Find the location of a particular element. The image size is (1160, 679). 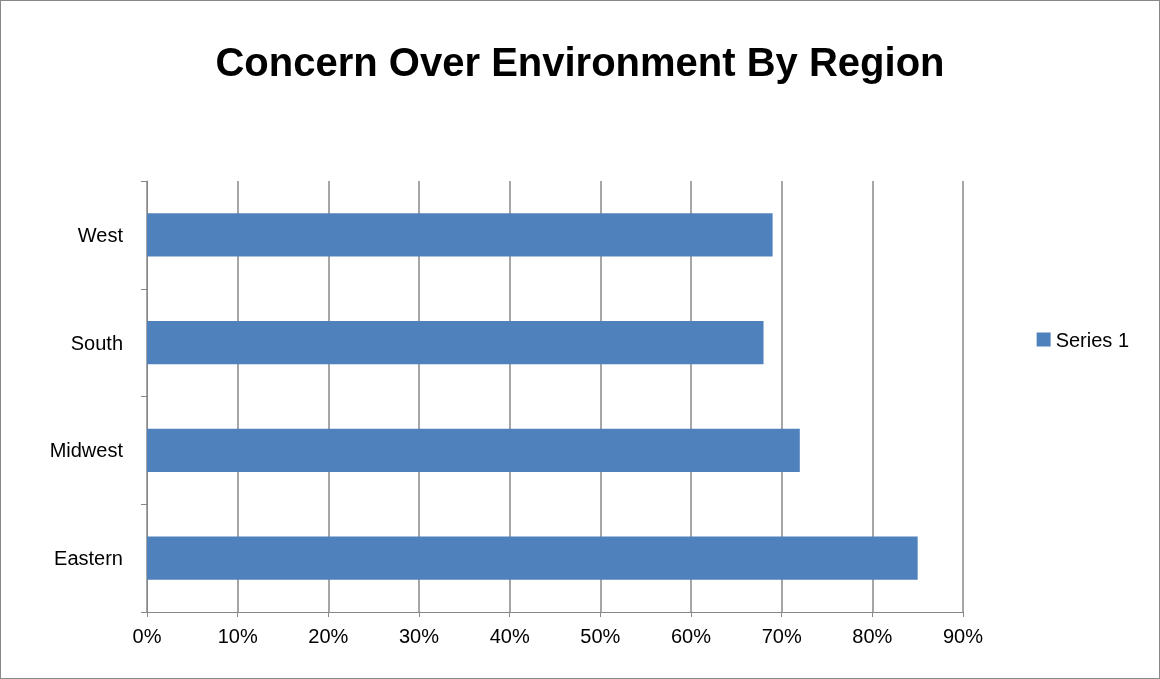

x-tick-label: 60% is located at coordinates (691, 636).